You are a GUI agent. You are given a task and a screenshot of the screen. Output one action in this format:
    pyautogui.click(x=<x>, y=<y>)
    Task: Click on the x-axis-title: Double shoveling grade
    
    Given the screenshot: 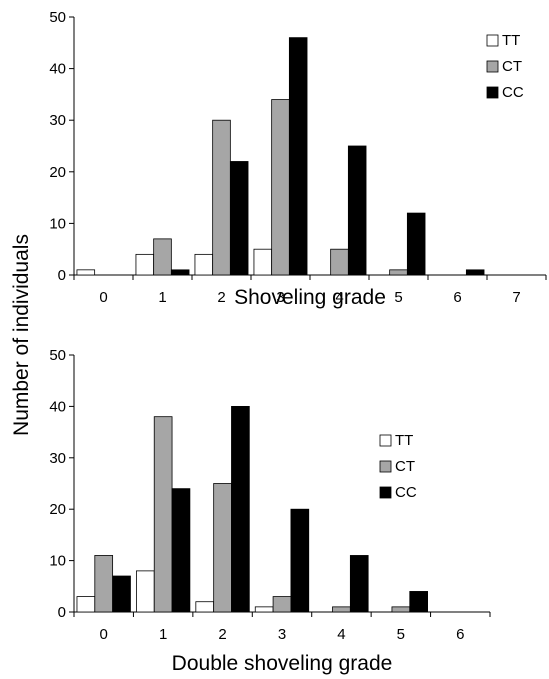 What is the action you would take?
    pyautogui.click(x=282, y=663)
    